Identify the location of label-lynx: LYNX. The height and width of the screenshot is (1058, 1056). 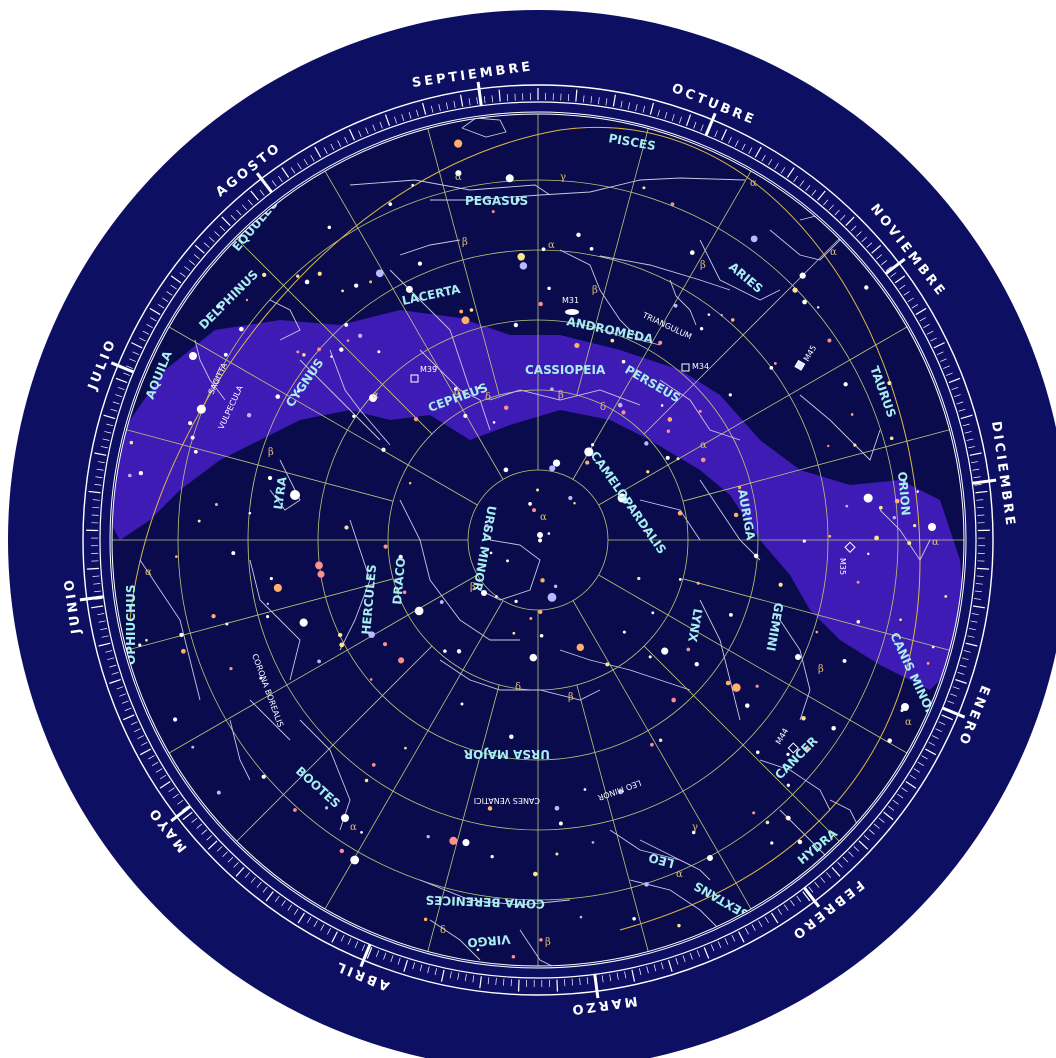
(695, 625).